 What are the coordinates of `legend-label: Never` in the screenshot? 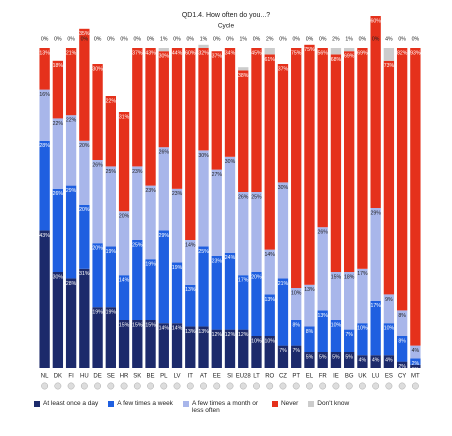 It's located at (289, 403).